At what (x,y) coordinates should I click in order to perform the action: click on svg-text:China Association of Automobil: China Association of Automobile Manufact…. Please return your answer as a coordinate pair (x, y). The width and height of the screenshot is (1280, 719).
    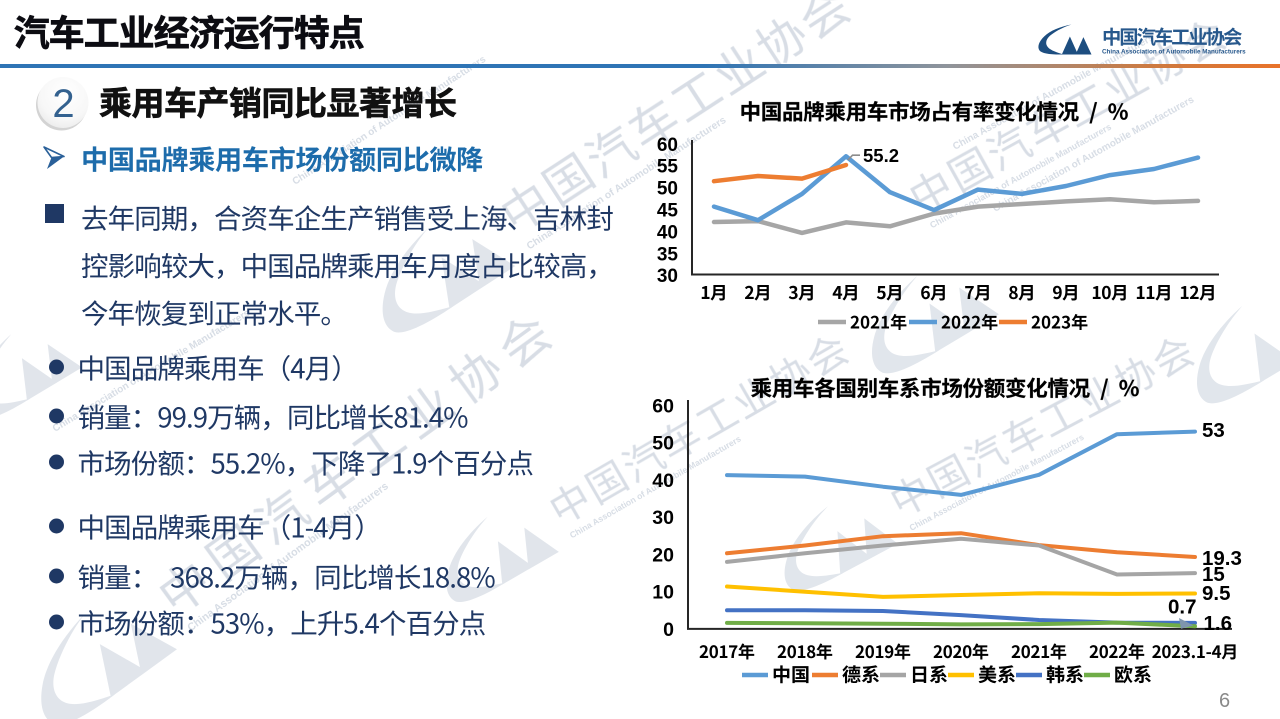
    Looking at the image, I should click on (1174, 52).